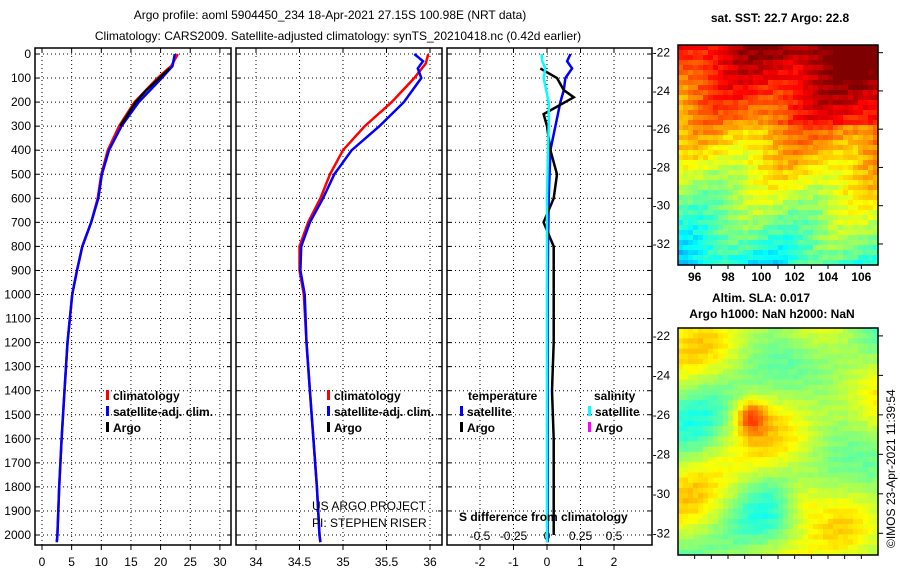  I want to click on x-tick-label: 2, so click(614, 562).